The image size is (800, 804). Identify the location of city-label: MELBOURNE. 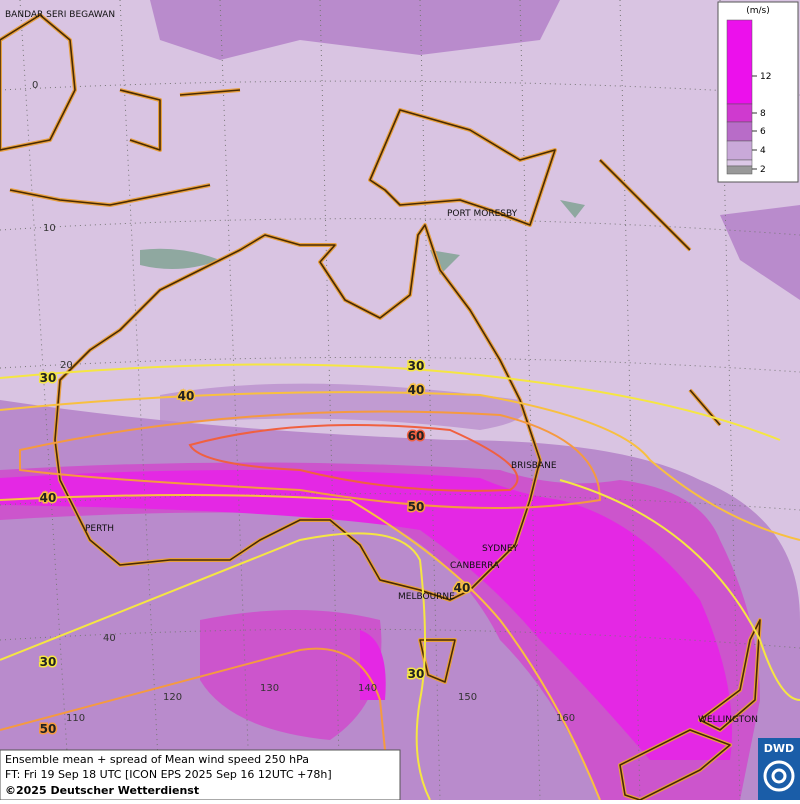
(426, 597).